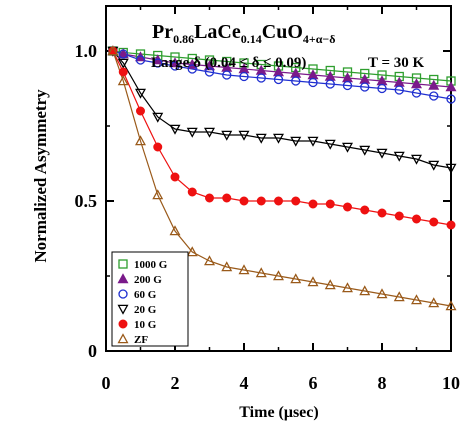 The image size is (466, 429). Describe the element at coordinates (106, 383) in the screenshot. I see `x-tick-label: 0` at that location.